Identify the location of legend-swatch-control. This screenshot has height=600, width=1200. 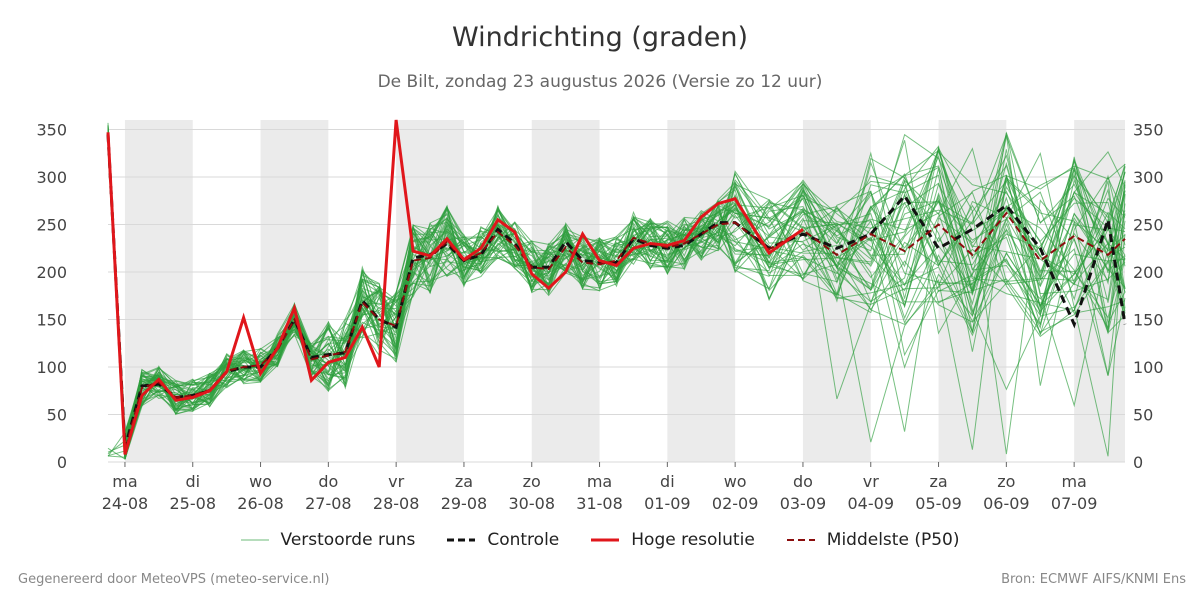
(461, 540).